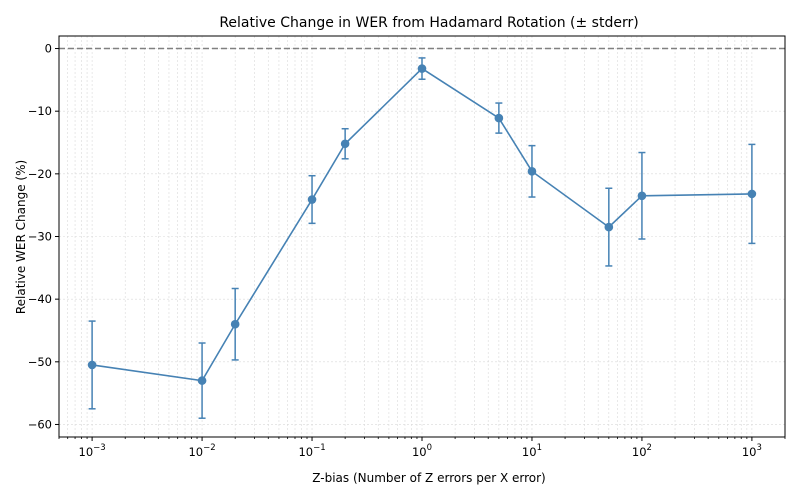  What do you see at coordinates (40, 111) in the screenshot?
I see `y-tick-label: −10` at bounding box center [40, 111].